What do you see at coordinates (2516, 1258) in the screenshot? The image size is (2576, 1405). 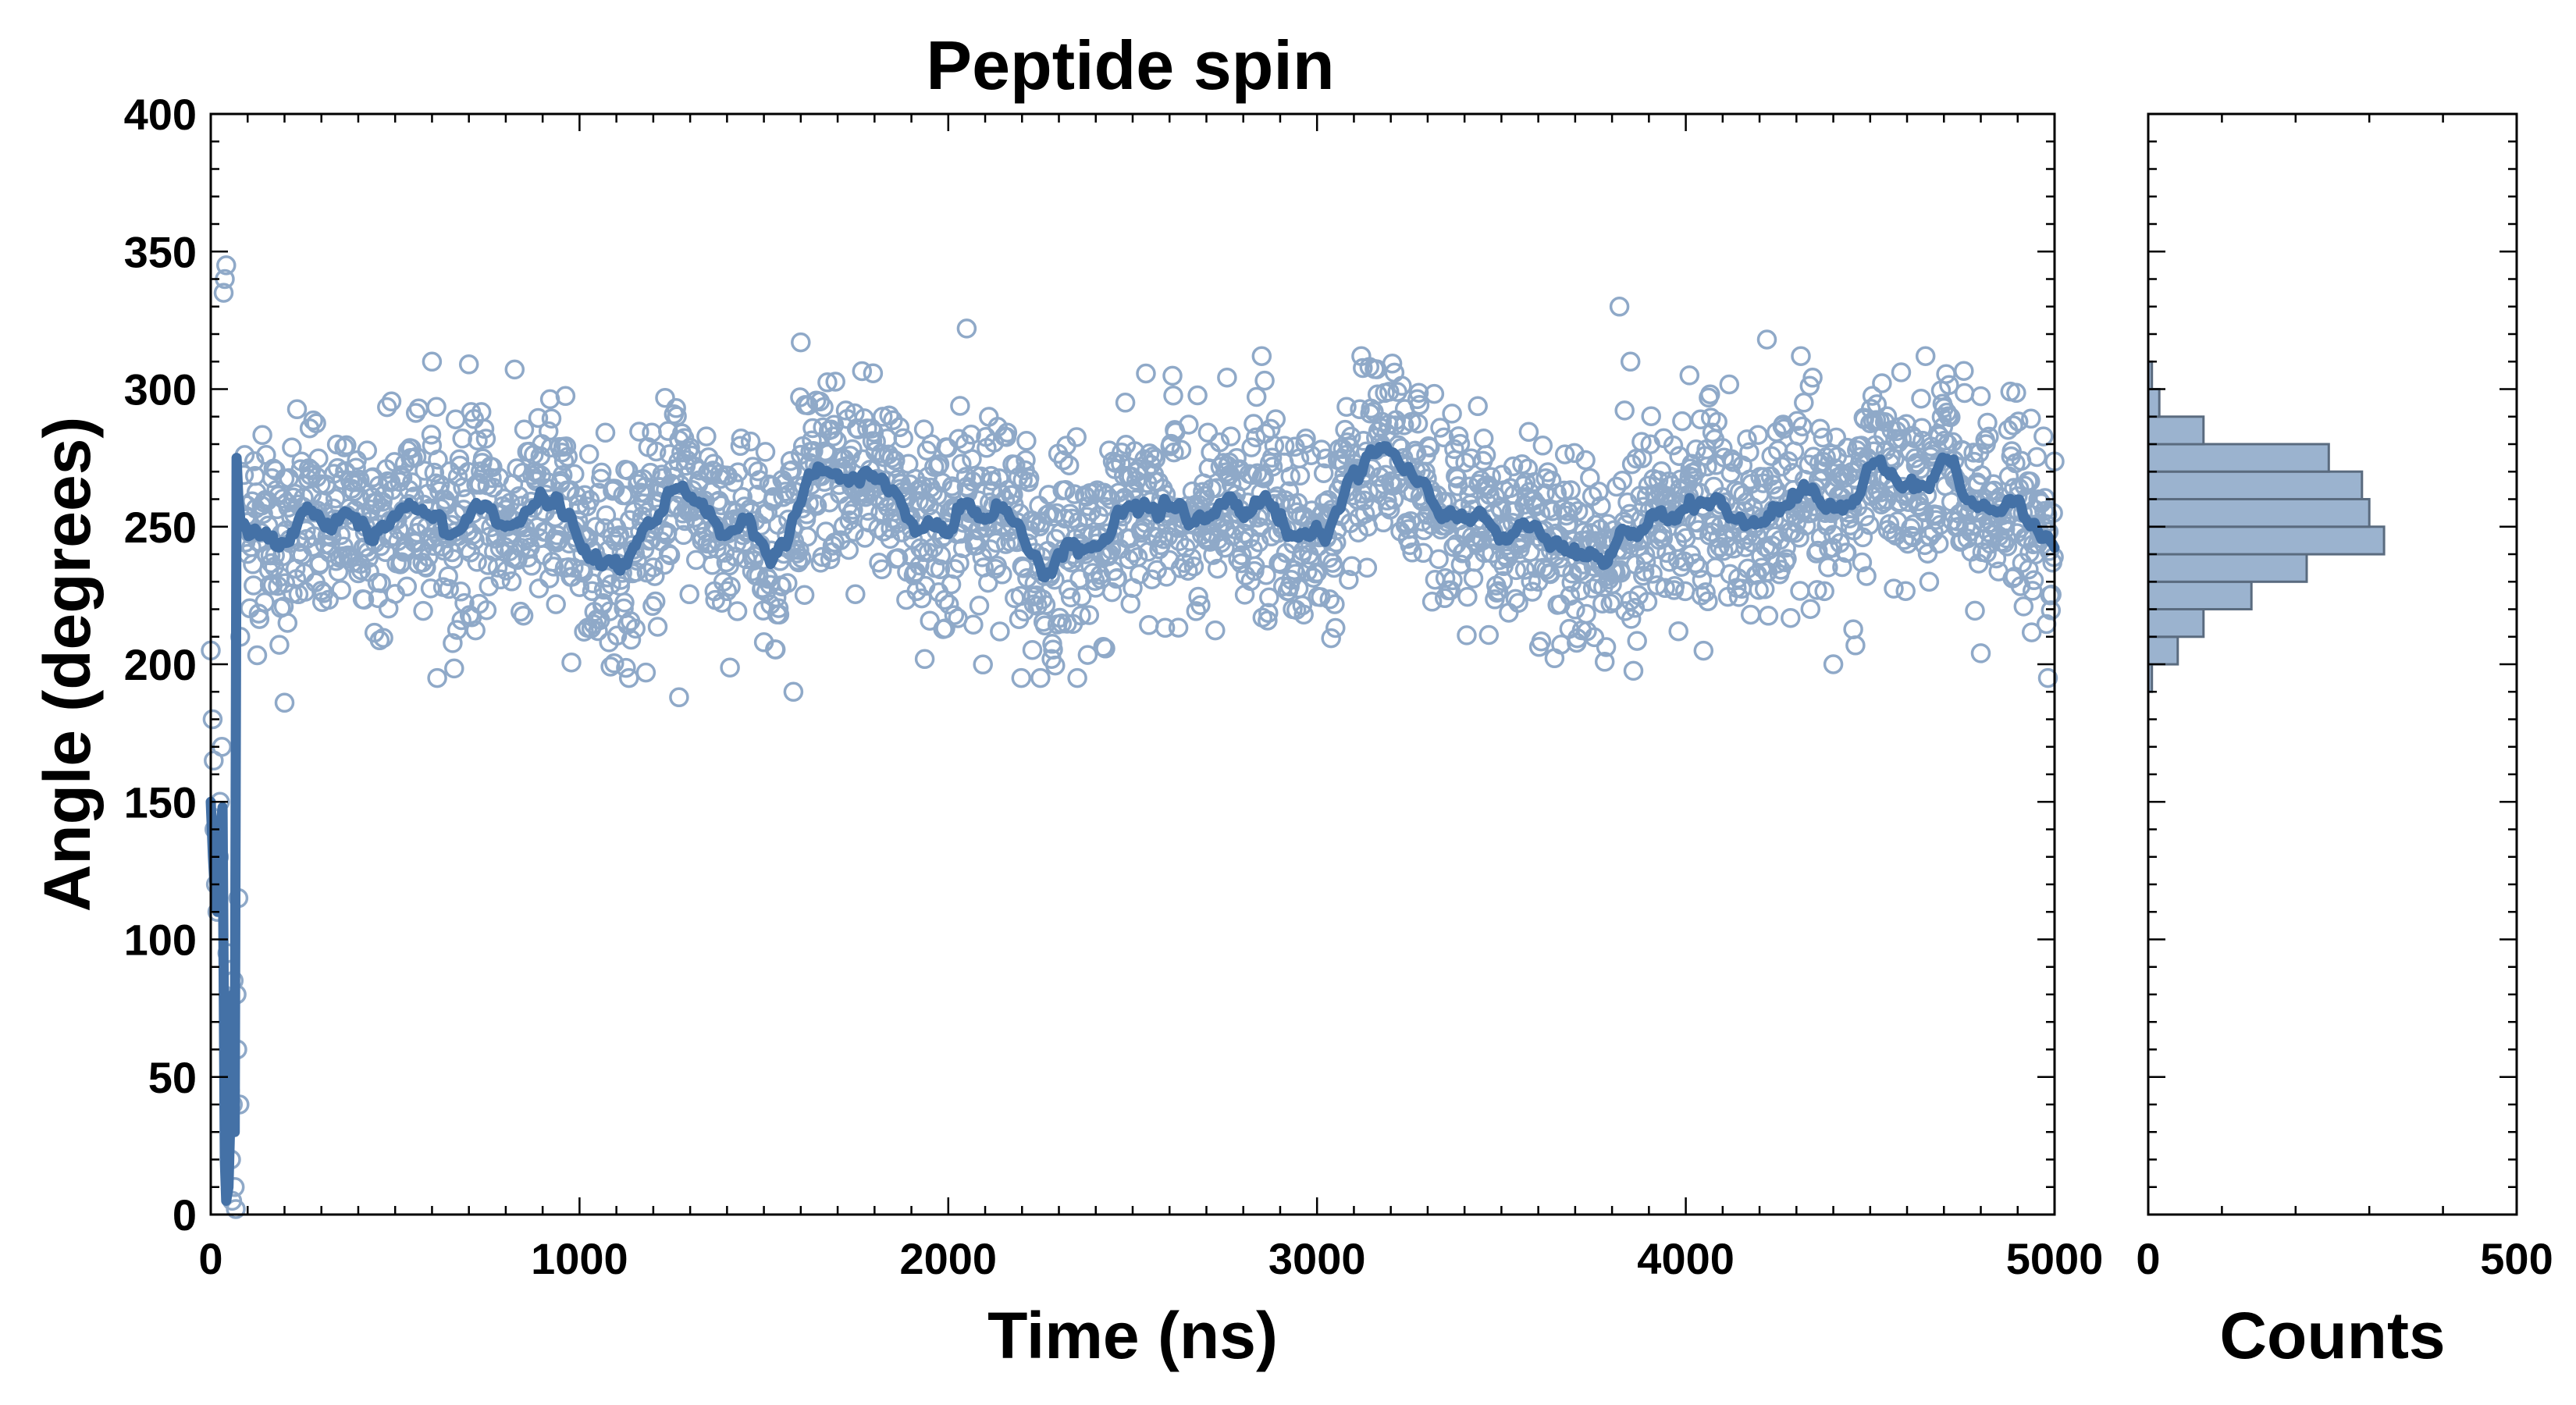 I see `hist-x-tick-label: 500` at bounding box center [2516, 1258].